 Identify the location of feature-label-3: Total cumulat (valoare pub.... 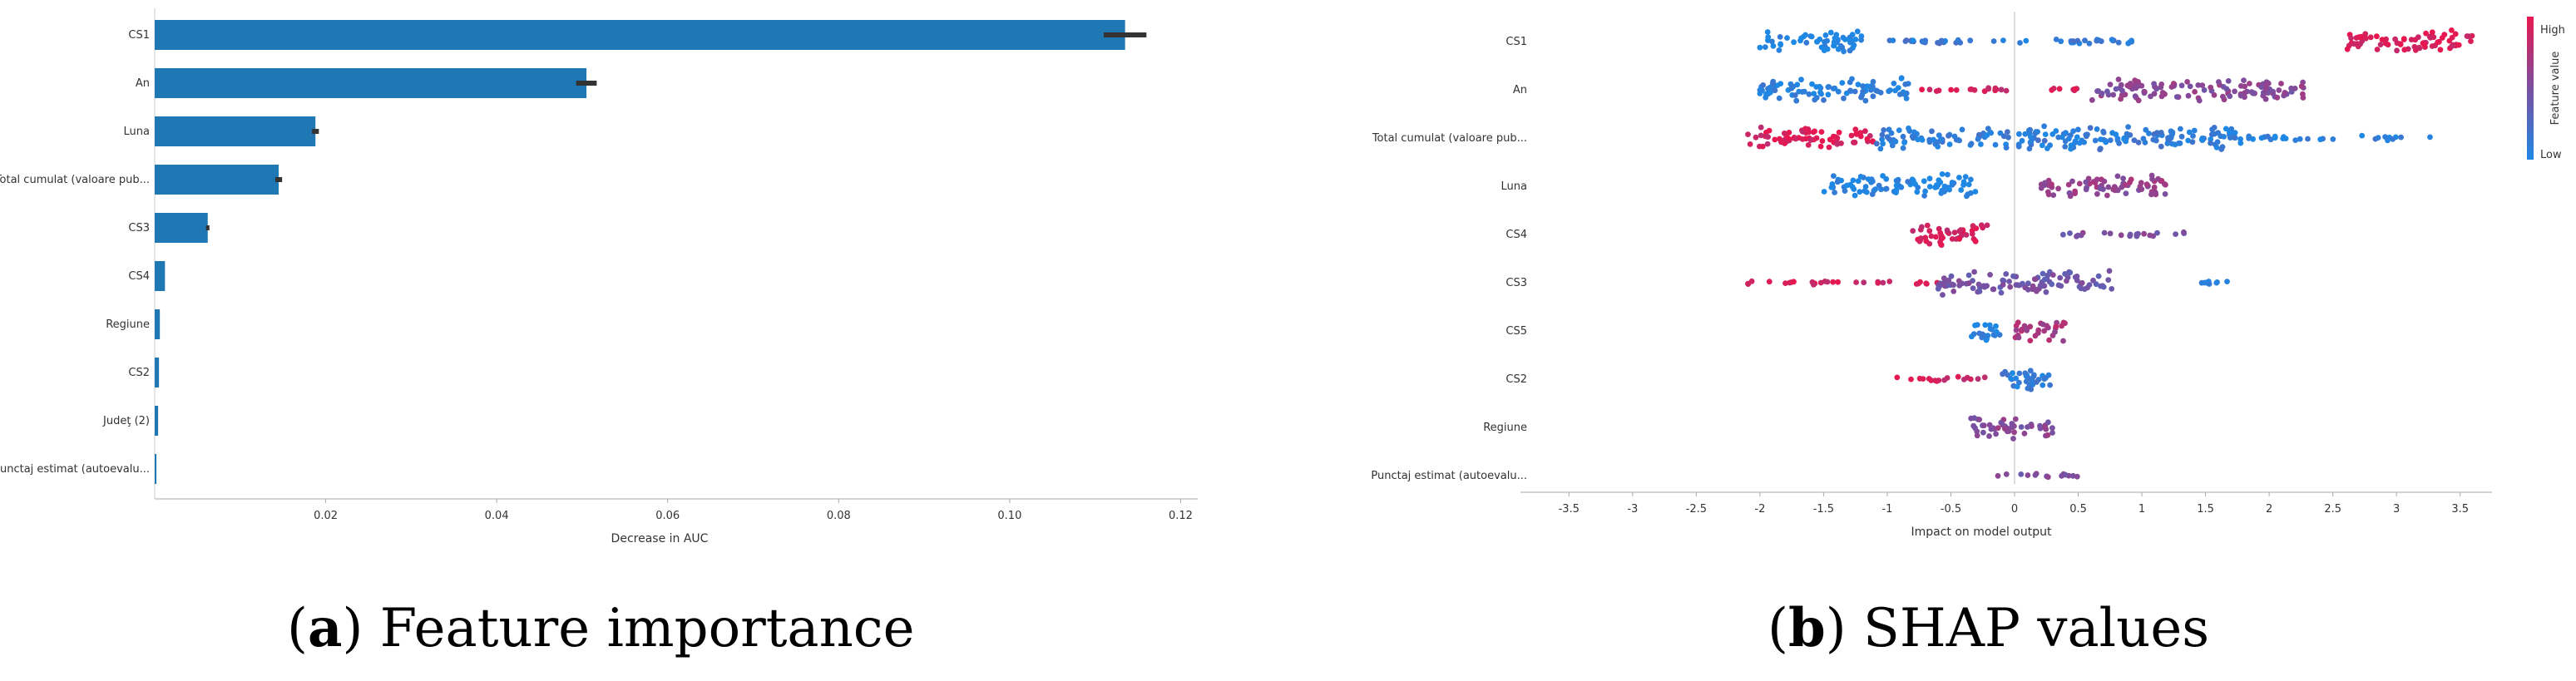
(1449, 139).